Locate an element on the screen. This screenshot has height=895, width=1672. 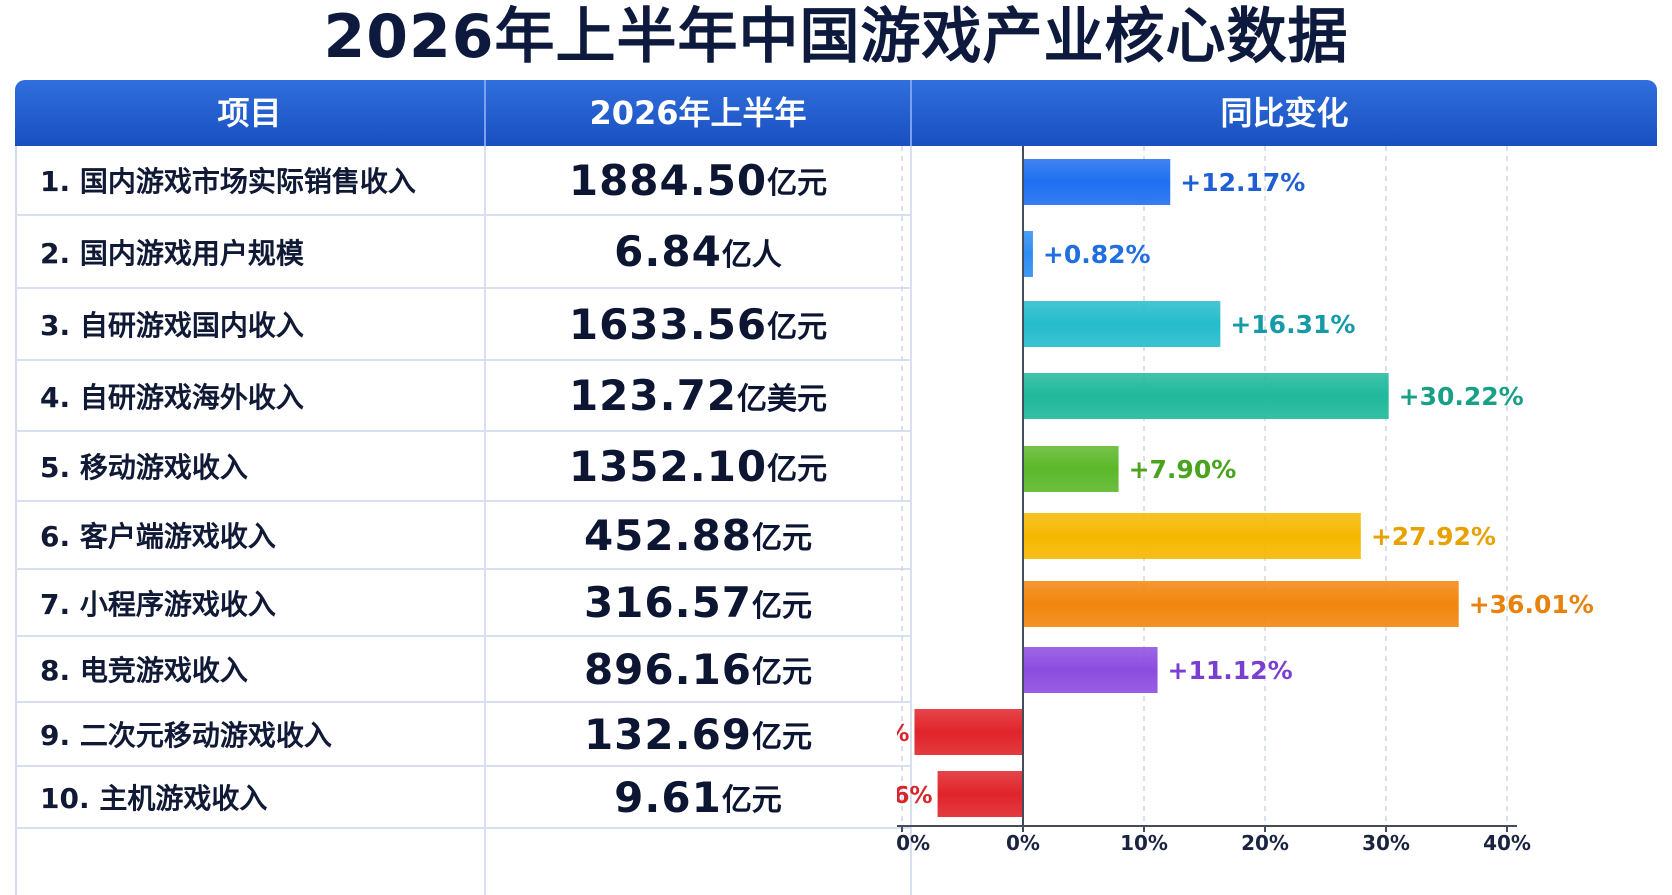
row-label: 3. 自研游戏国内收入 is located at coordinates (172, 325).